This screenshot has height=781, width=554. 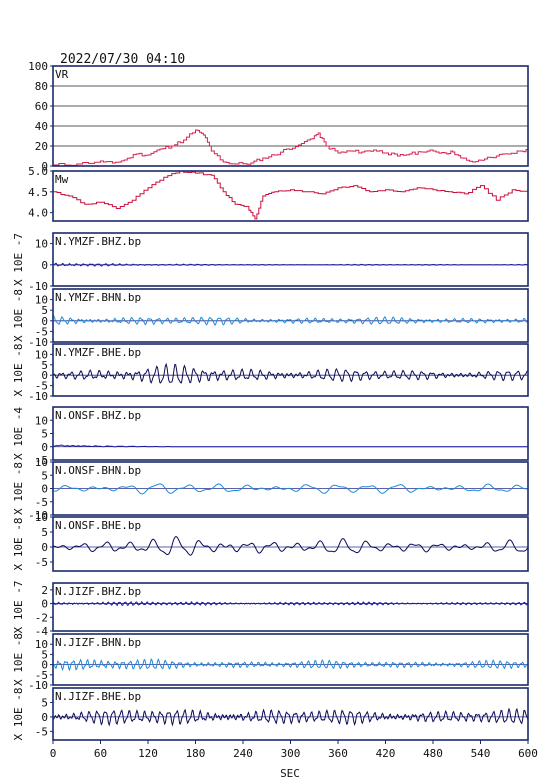 I want to click on x-tick-label: 600, so click(x=528, y=753).